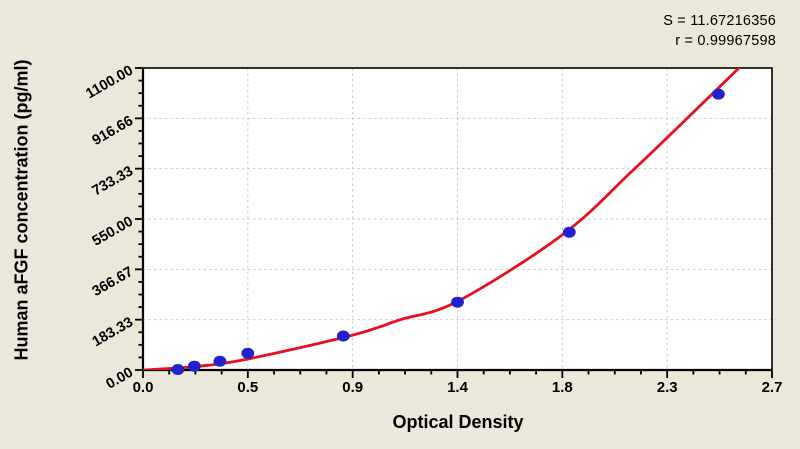  I want to click on y-tick-label: 366.67, so click(113, 282).